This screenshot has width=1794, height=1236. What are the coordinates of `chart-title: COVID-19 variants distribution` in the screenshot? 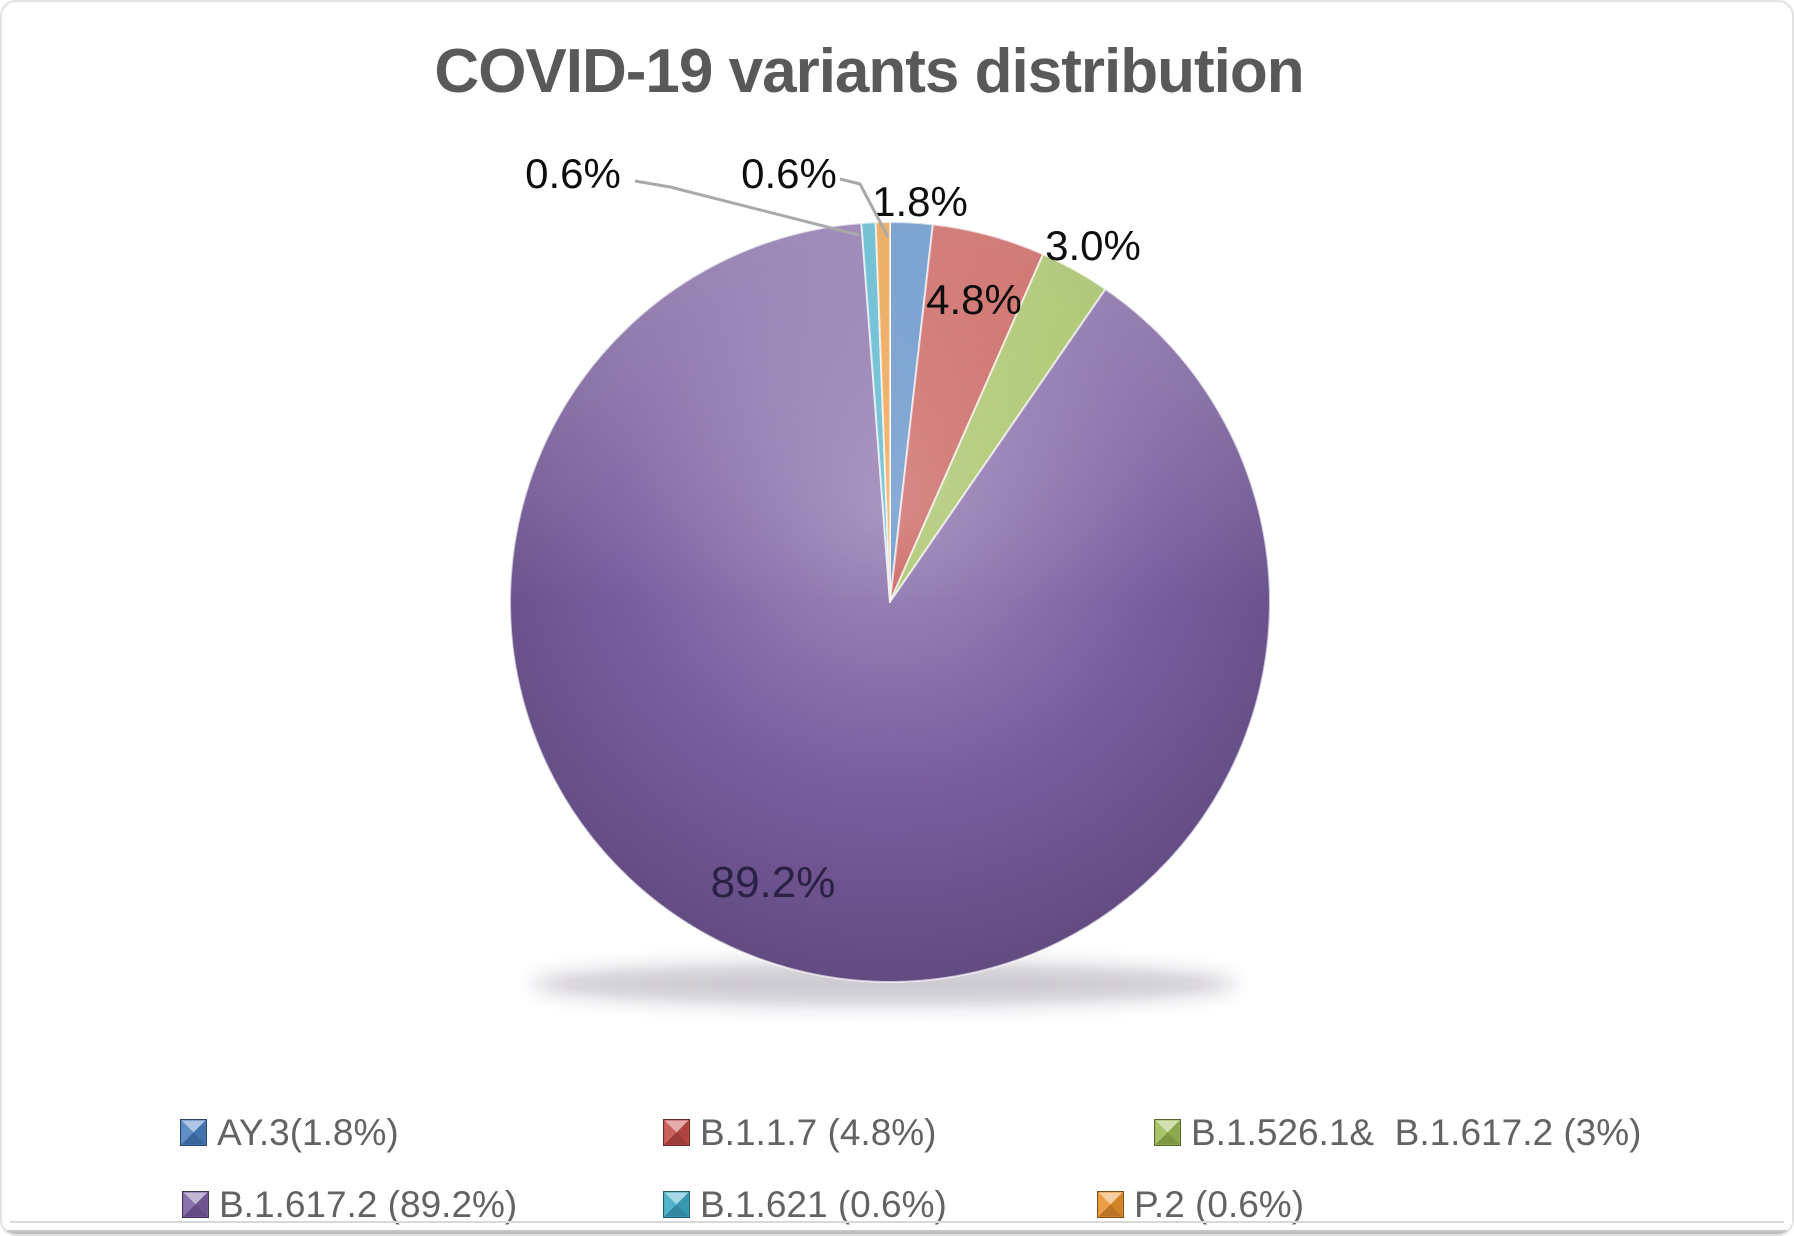 It's located at (869, 71).